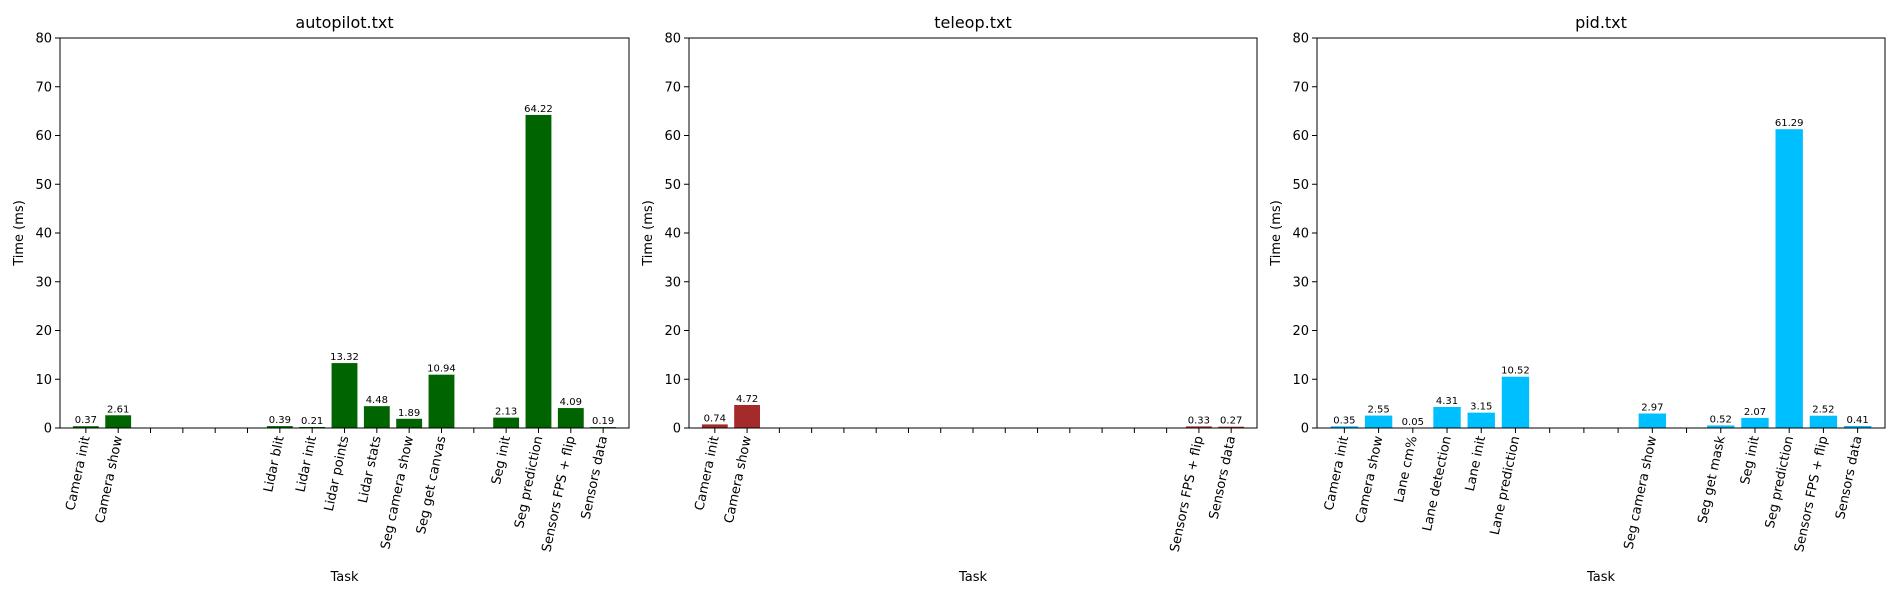 Image resolution: width=1900 pixels, height=600 pixels. Describe the element at coordinates (972, 22) in the screenshot. I see `chart-title: teleop.txt` at that location.